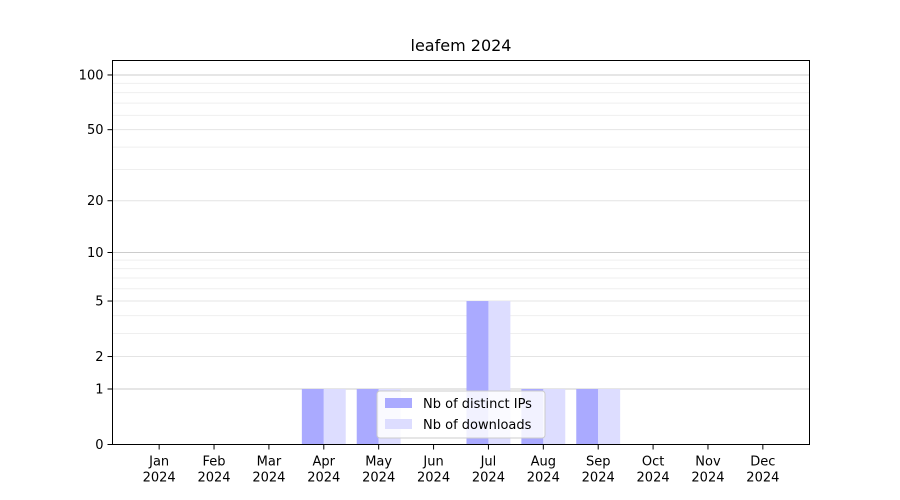  What do you see at coordinates (653, 462) in the screenshot?
I see `x-tick-label: Oct` at bounding box center [653, 462].